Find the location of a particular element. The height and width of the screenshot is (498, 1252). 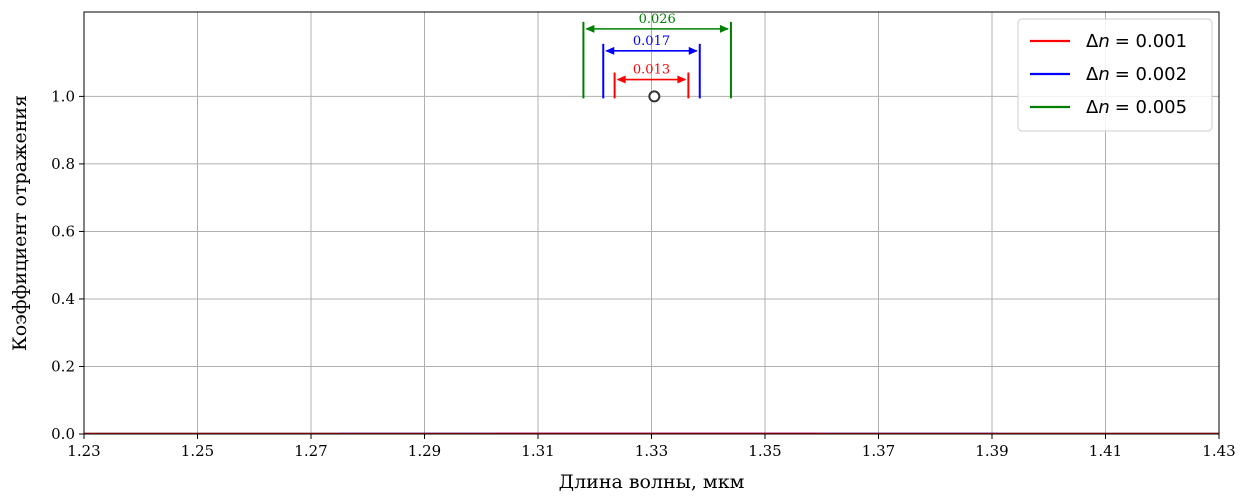

bandwidth-annotation-0: 0.026 is located at coordinates (657, 55).